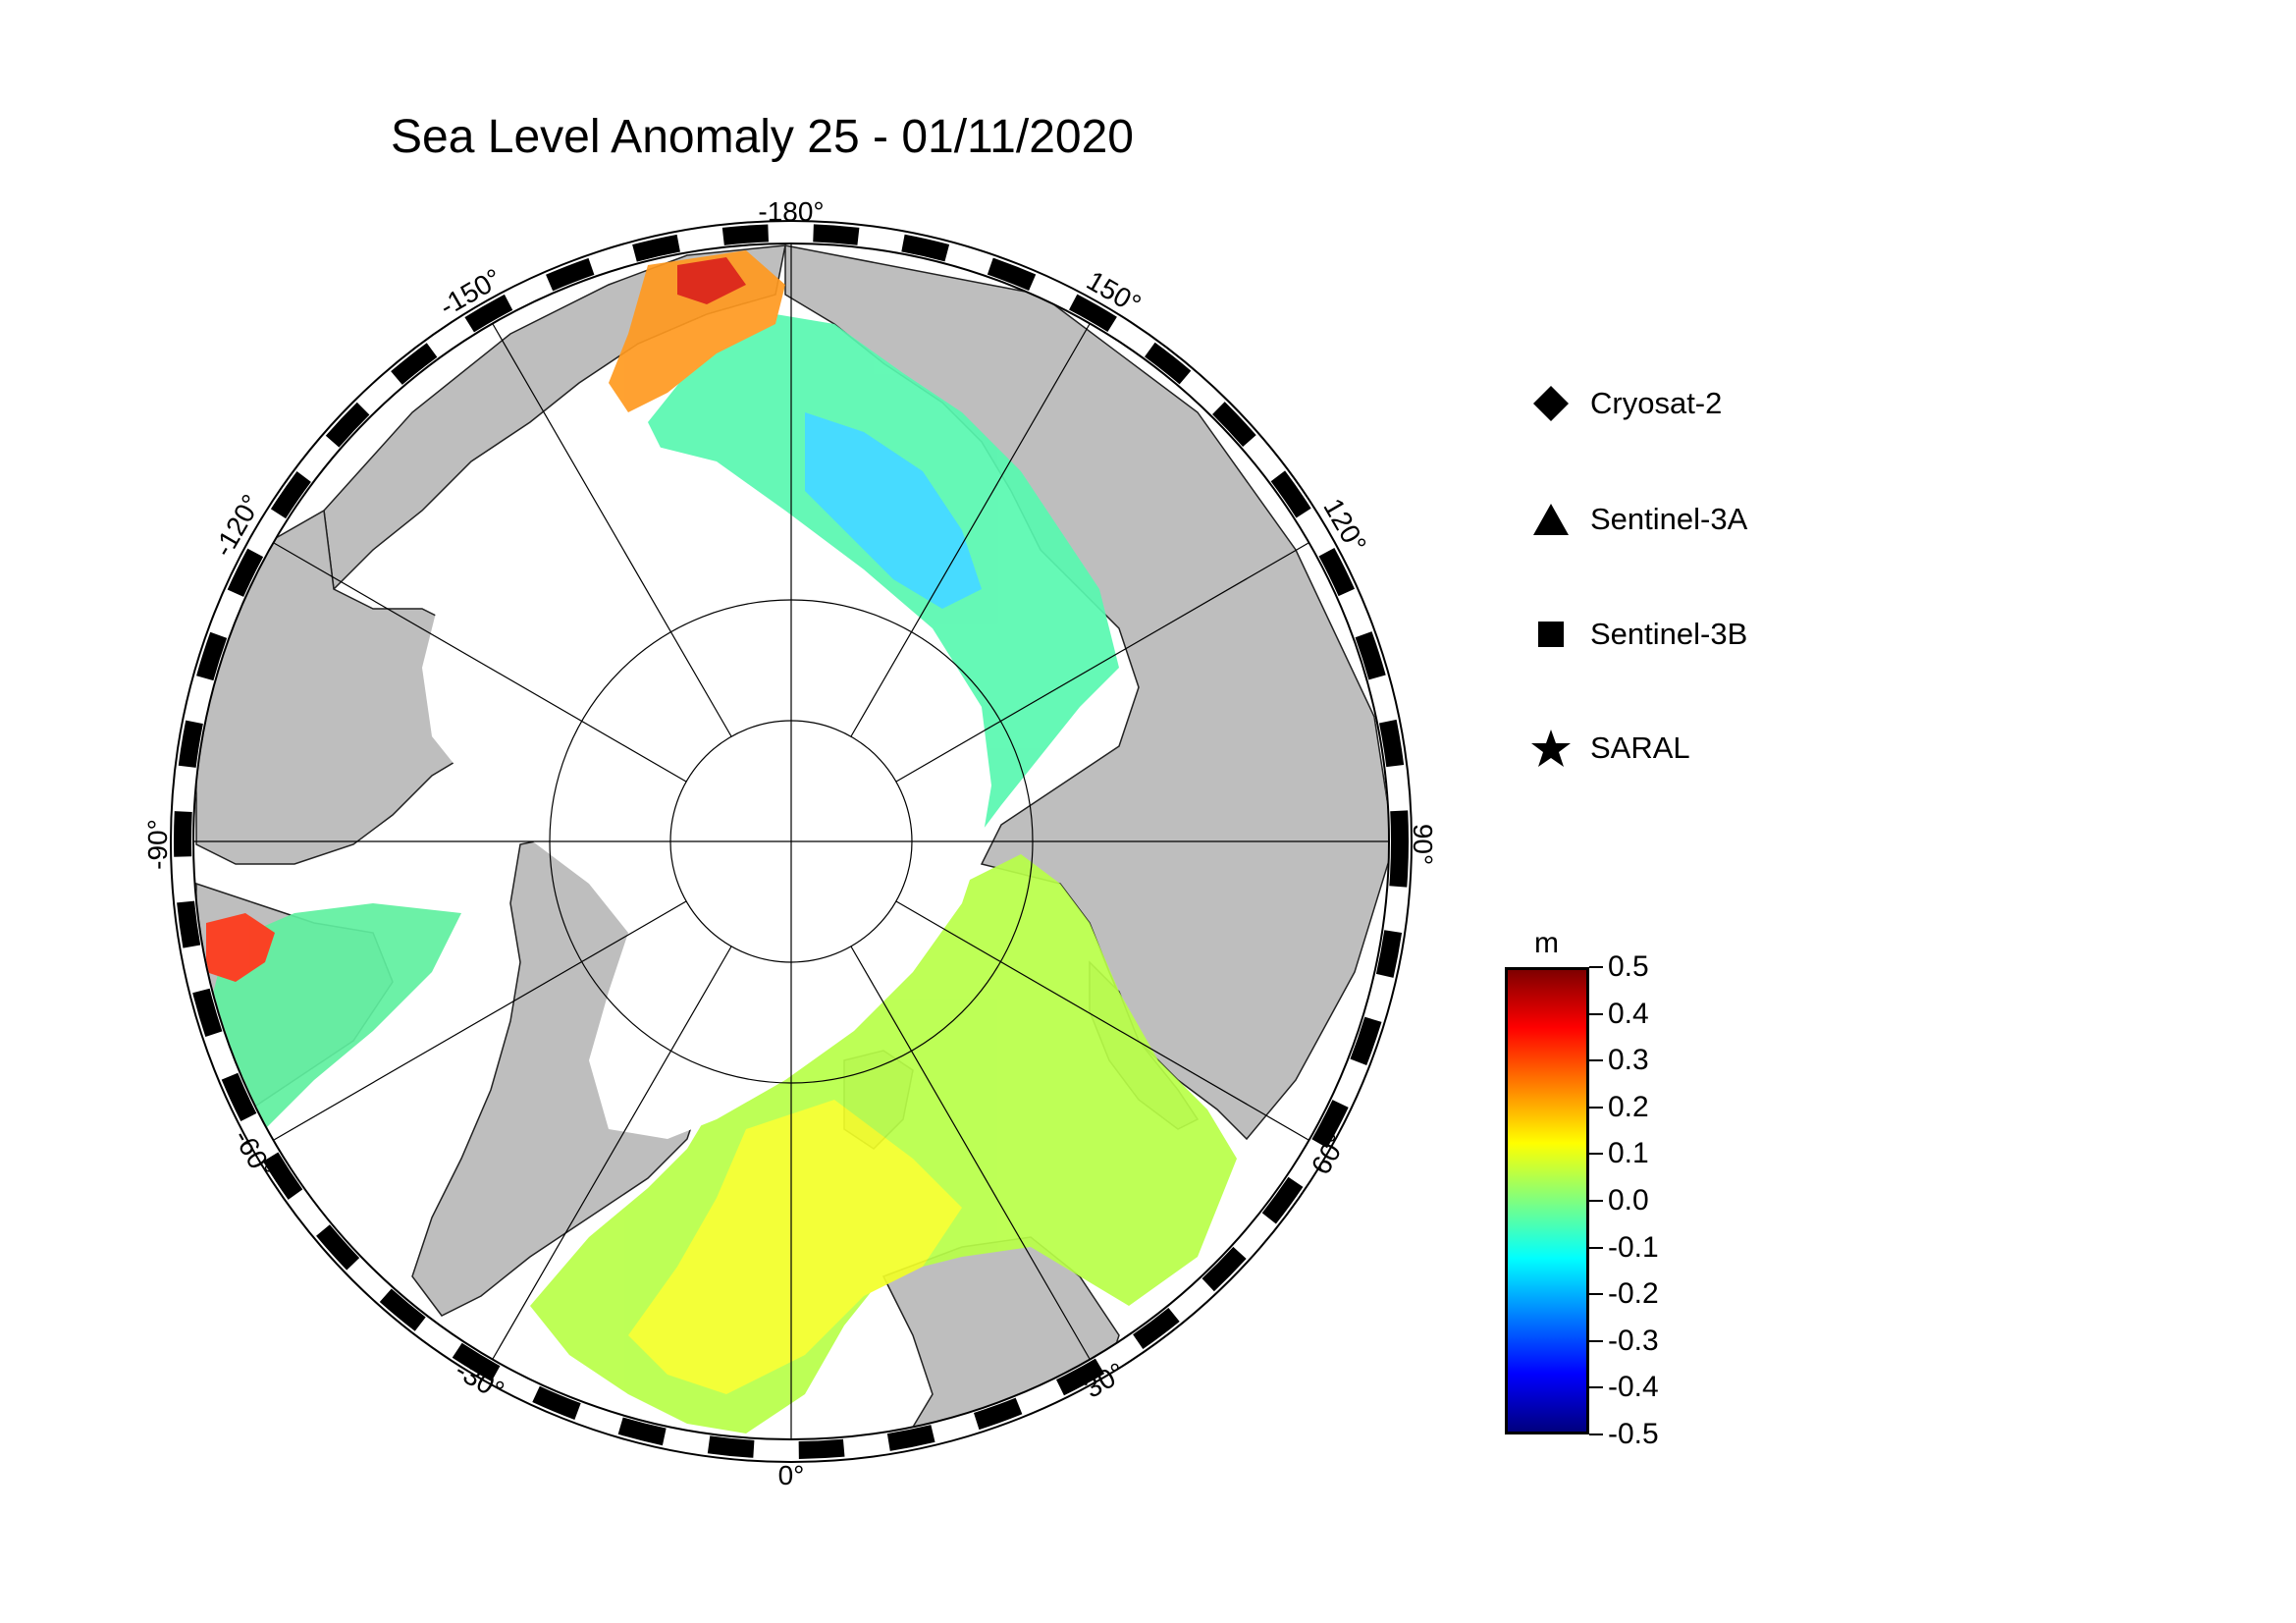  Describe the element at coordinates (1628, 1153) in the screenshot. I see `colorbar-tick-label: 0.1` at that location.